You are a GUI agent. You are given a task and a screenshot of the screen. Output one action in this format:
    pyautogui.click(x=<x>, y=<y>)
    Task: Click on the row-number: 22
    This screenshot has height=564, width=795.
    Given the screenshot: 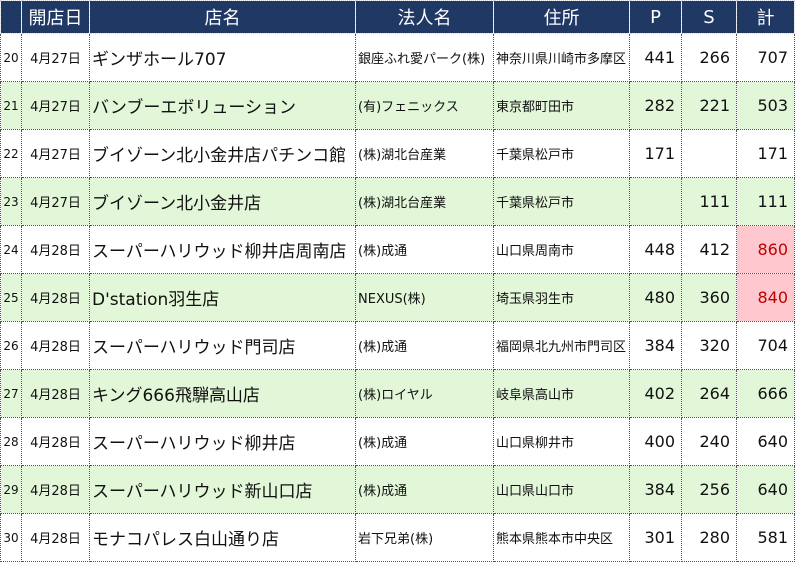 What is the action you would take?
    pyautogui.click(x=11, y=153)
    